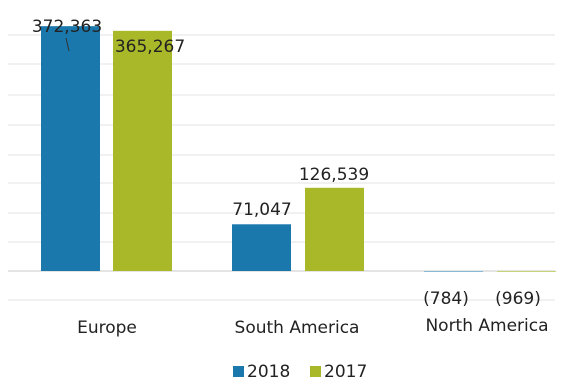  What do you see at coordinates (107, 328) in the screenshot?
I see `category-label: Europe` at bounding box center [107, 328].